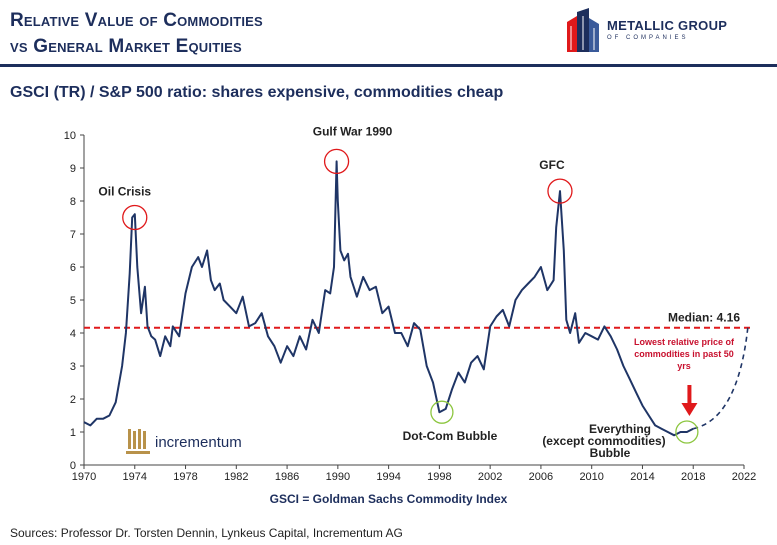 The image size is (777, 545). Describe the element at coordinates (198, 442) in the screenshot. I see `incrementum-watermark-text: incrementum` at that location.